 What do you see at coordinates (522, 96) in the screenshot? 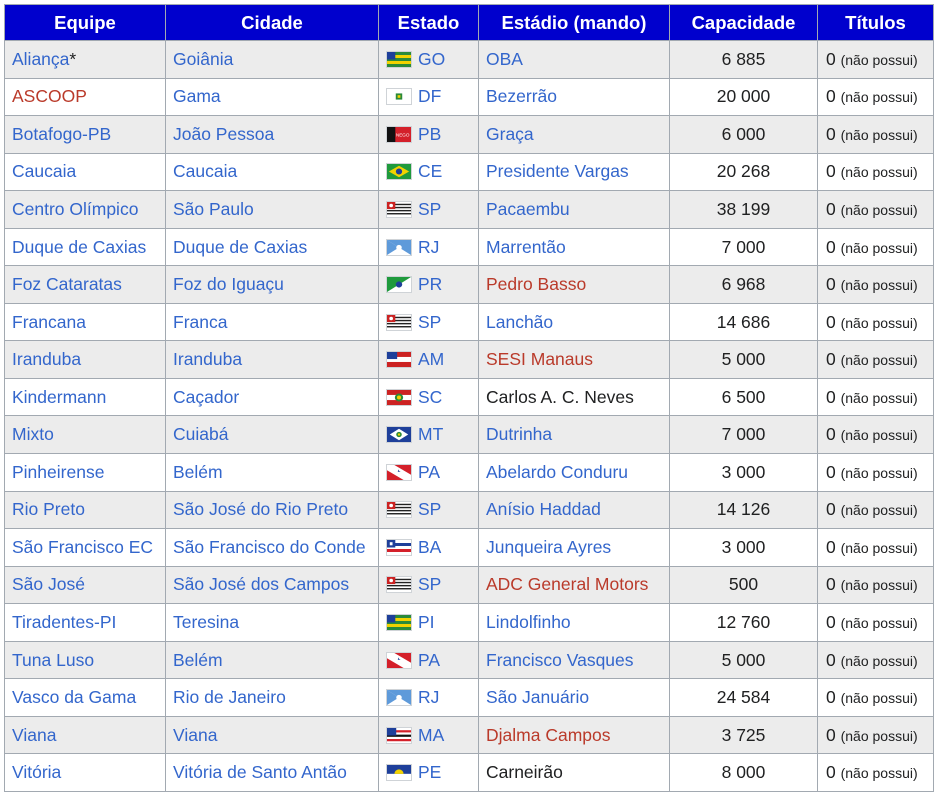
I see `stadium-link: Bezerrão` at bounding box center [522, 96].